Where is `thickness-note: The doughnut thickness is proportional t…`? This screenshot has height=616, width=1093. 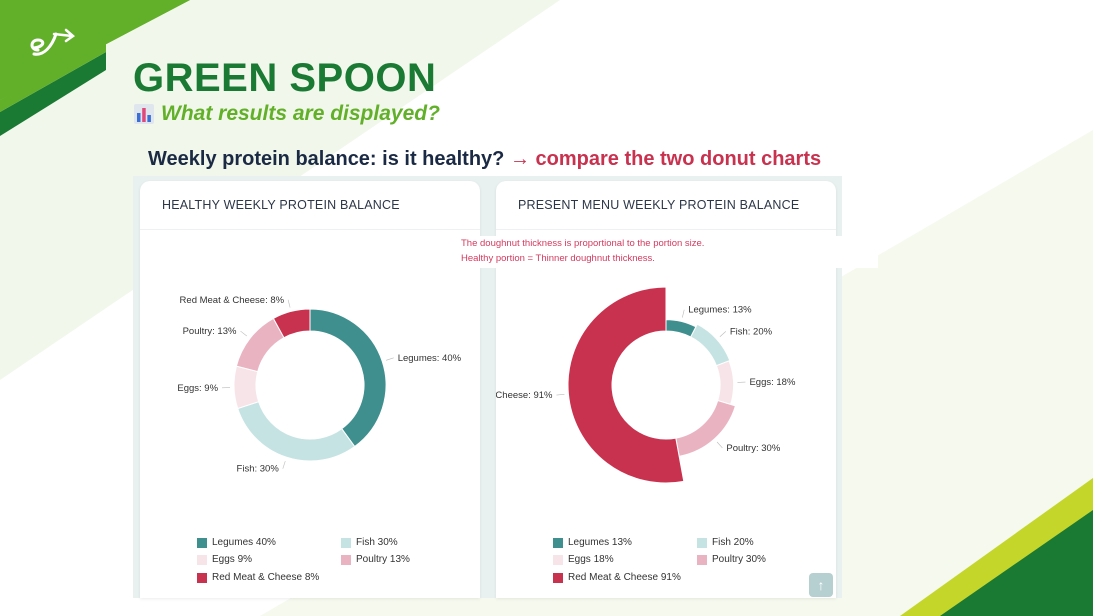 thickness-note: The doughnut thickness is proportional t… is located at coordinates (669, 252).